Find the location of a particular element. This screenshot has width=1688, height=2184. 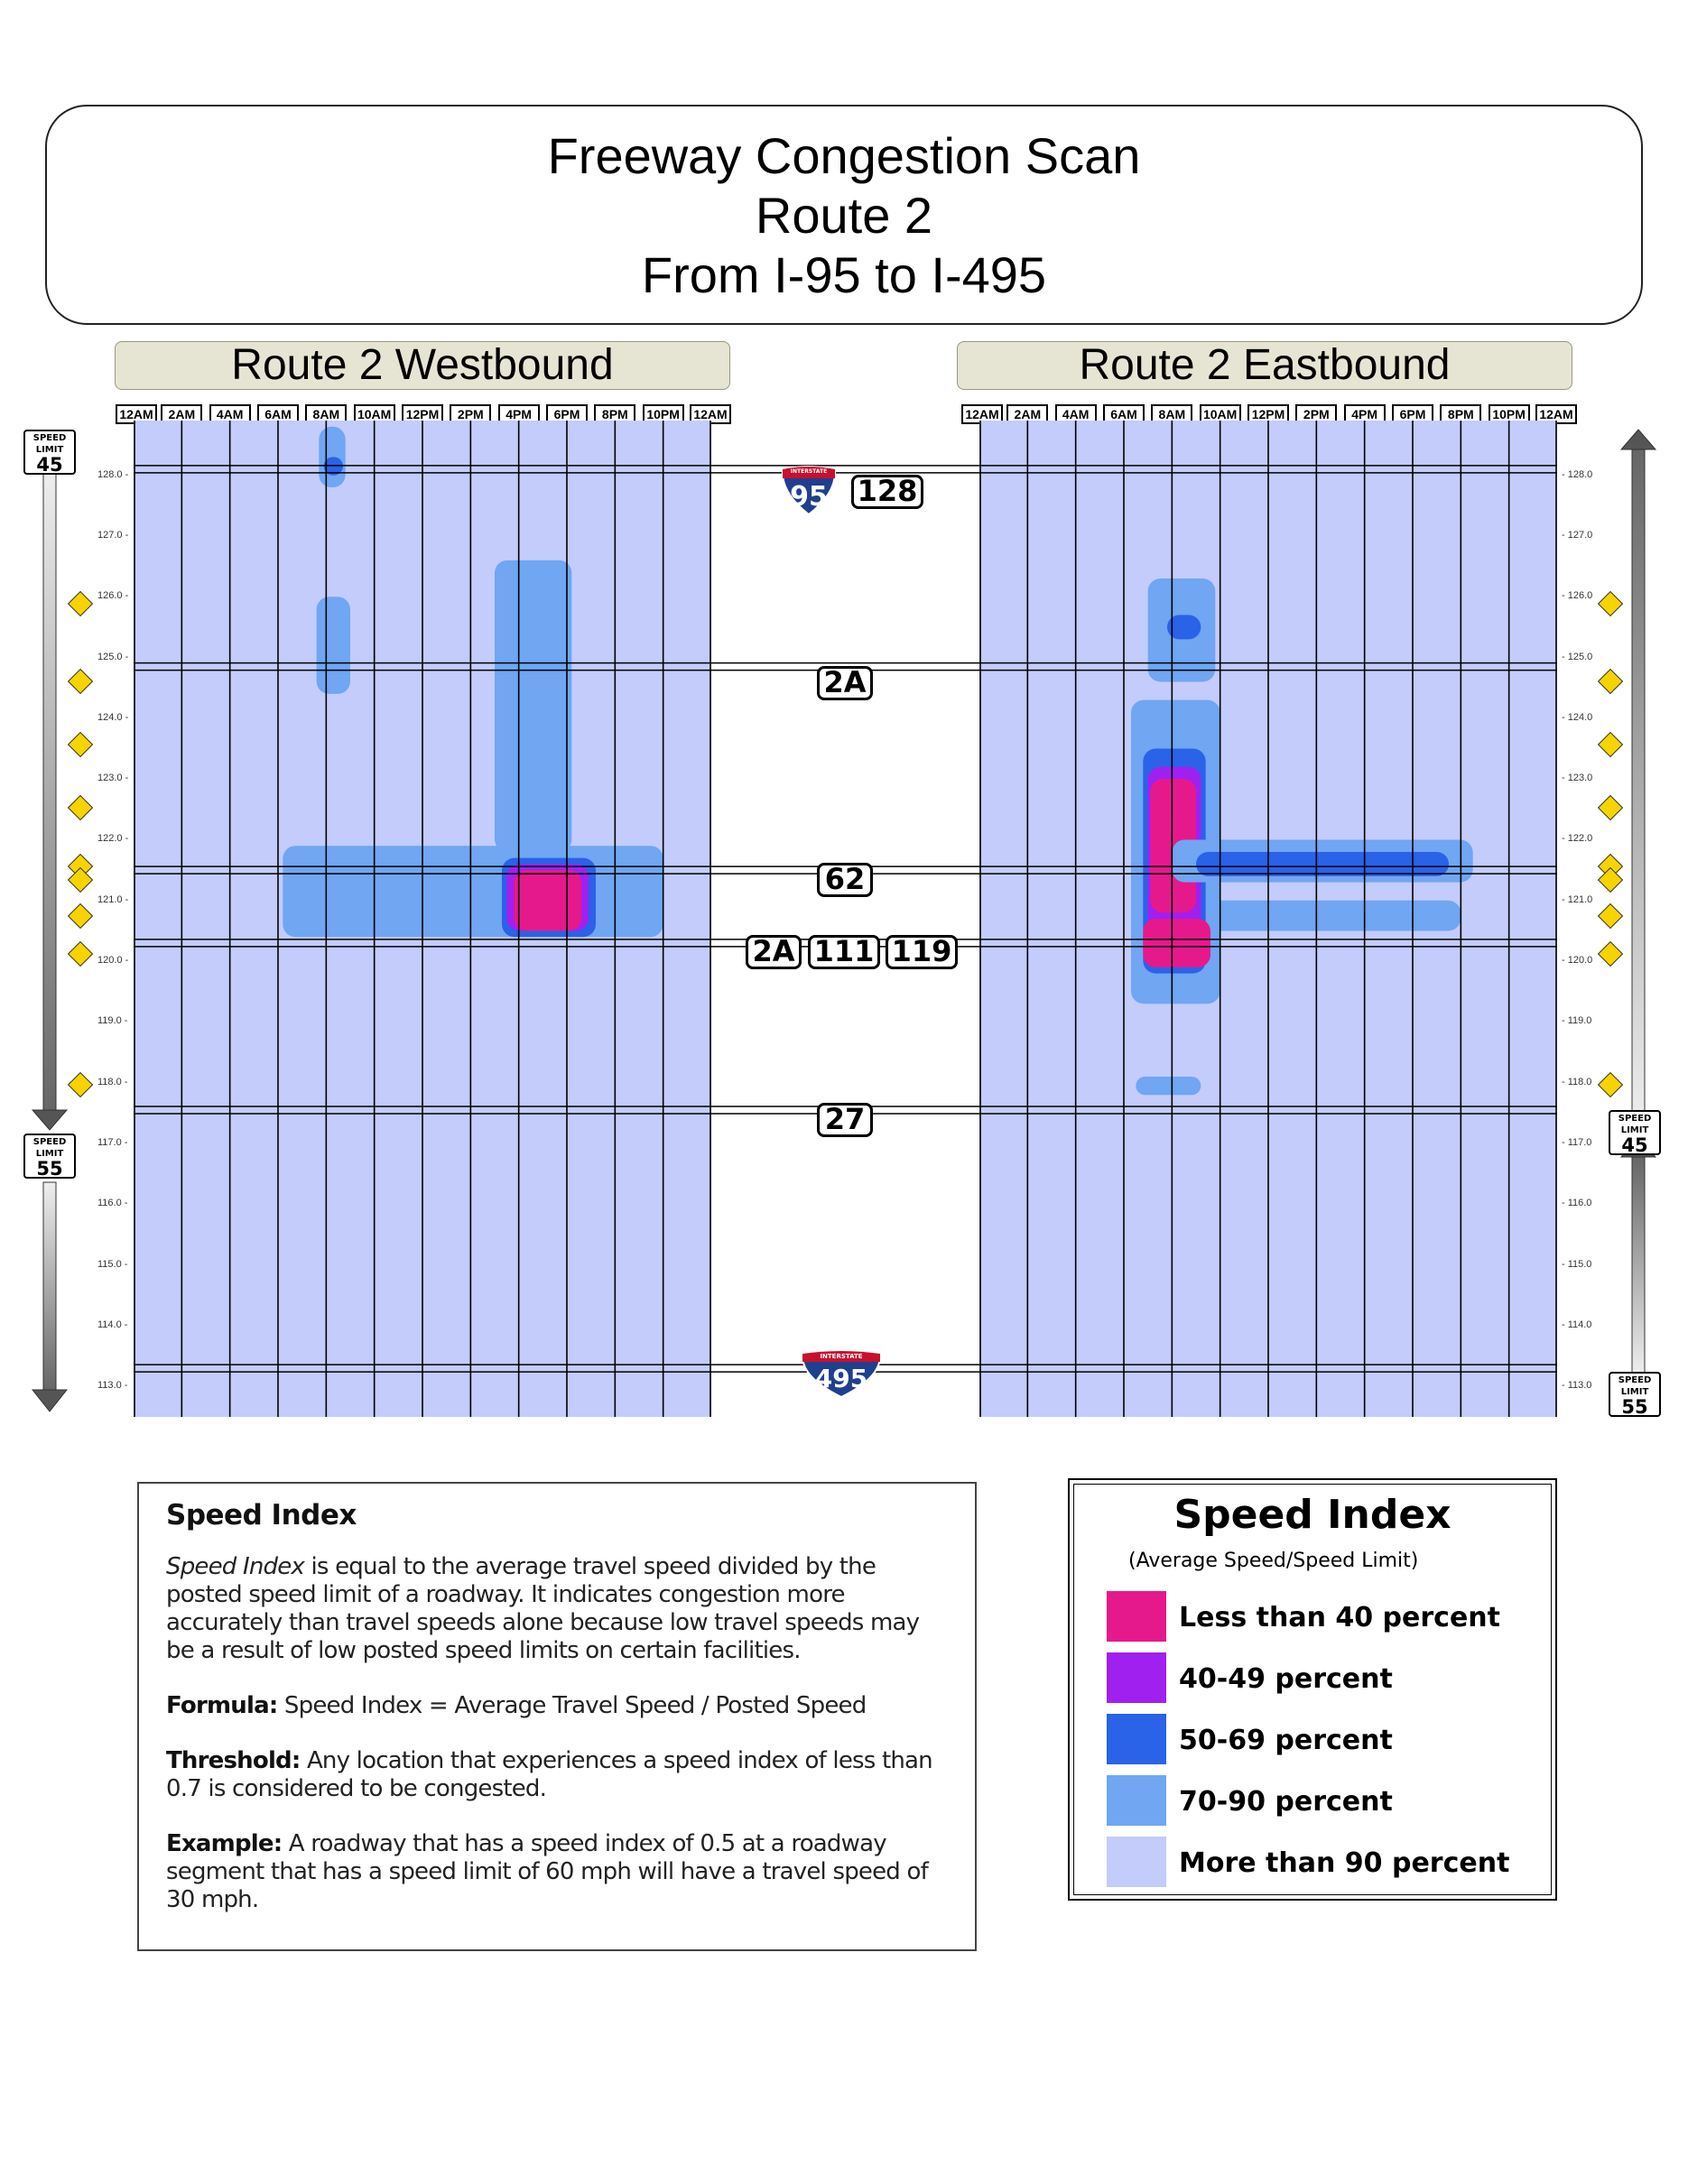

westbound-milepost-tick-label: 119.0 - is located at coordinates (113, 1021).